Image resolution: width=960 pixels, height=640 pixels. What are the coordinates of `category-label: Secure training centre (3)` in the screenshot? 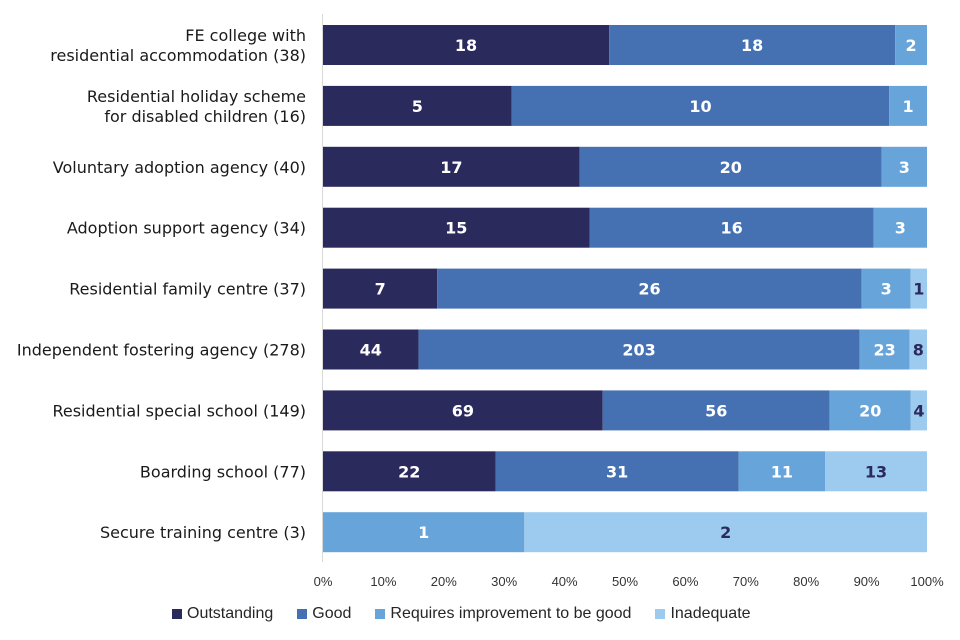 It's located at (203, 532).